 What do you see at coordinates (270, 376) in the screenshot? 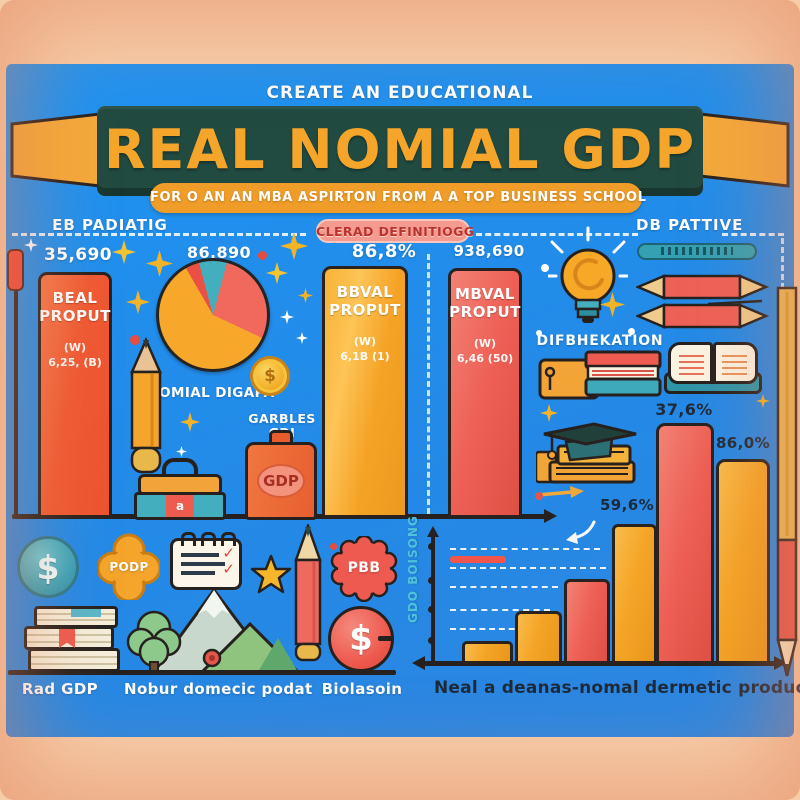
I see `gold-coin-icon: $` at bounding box center [270, 376].